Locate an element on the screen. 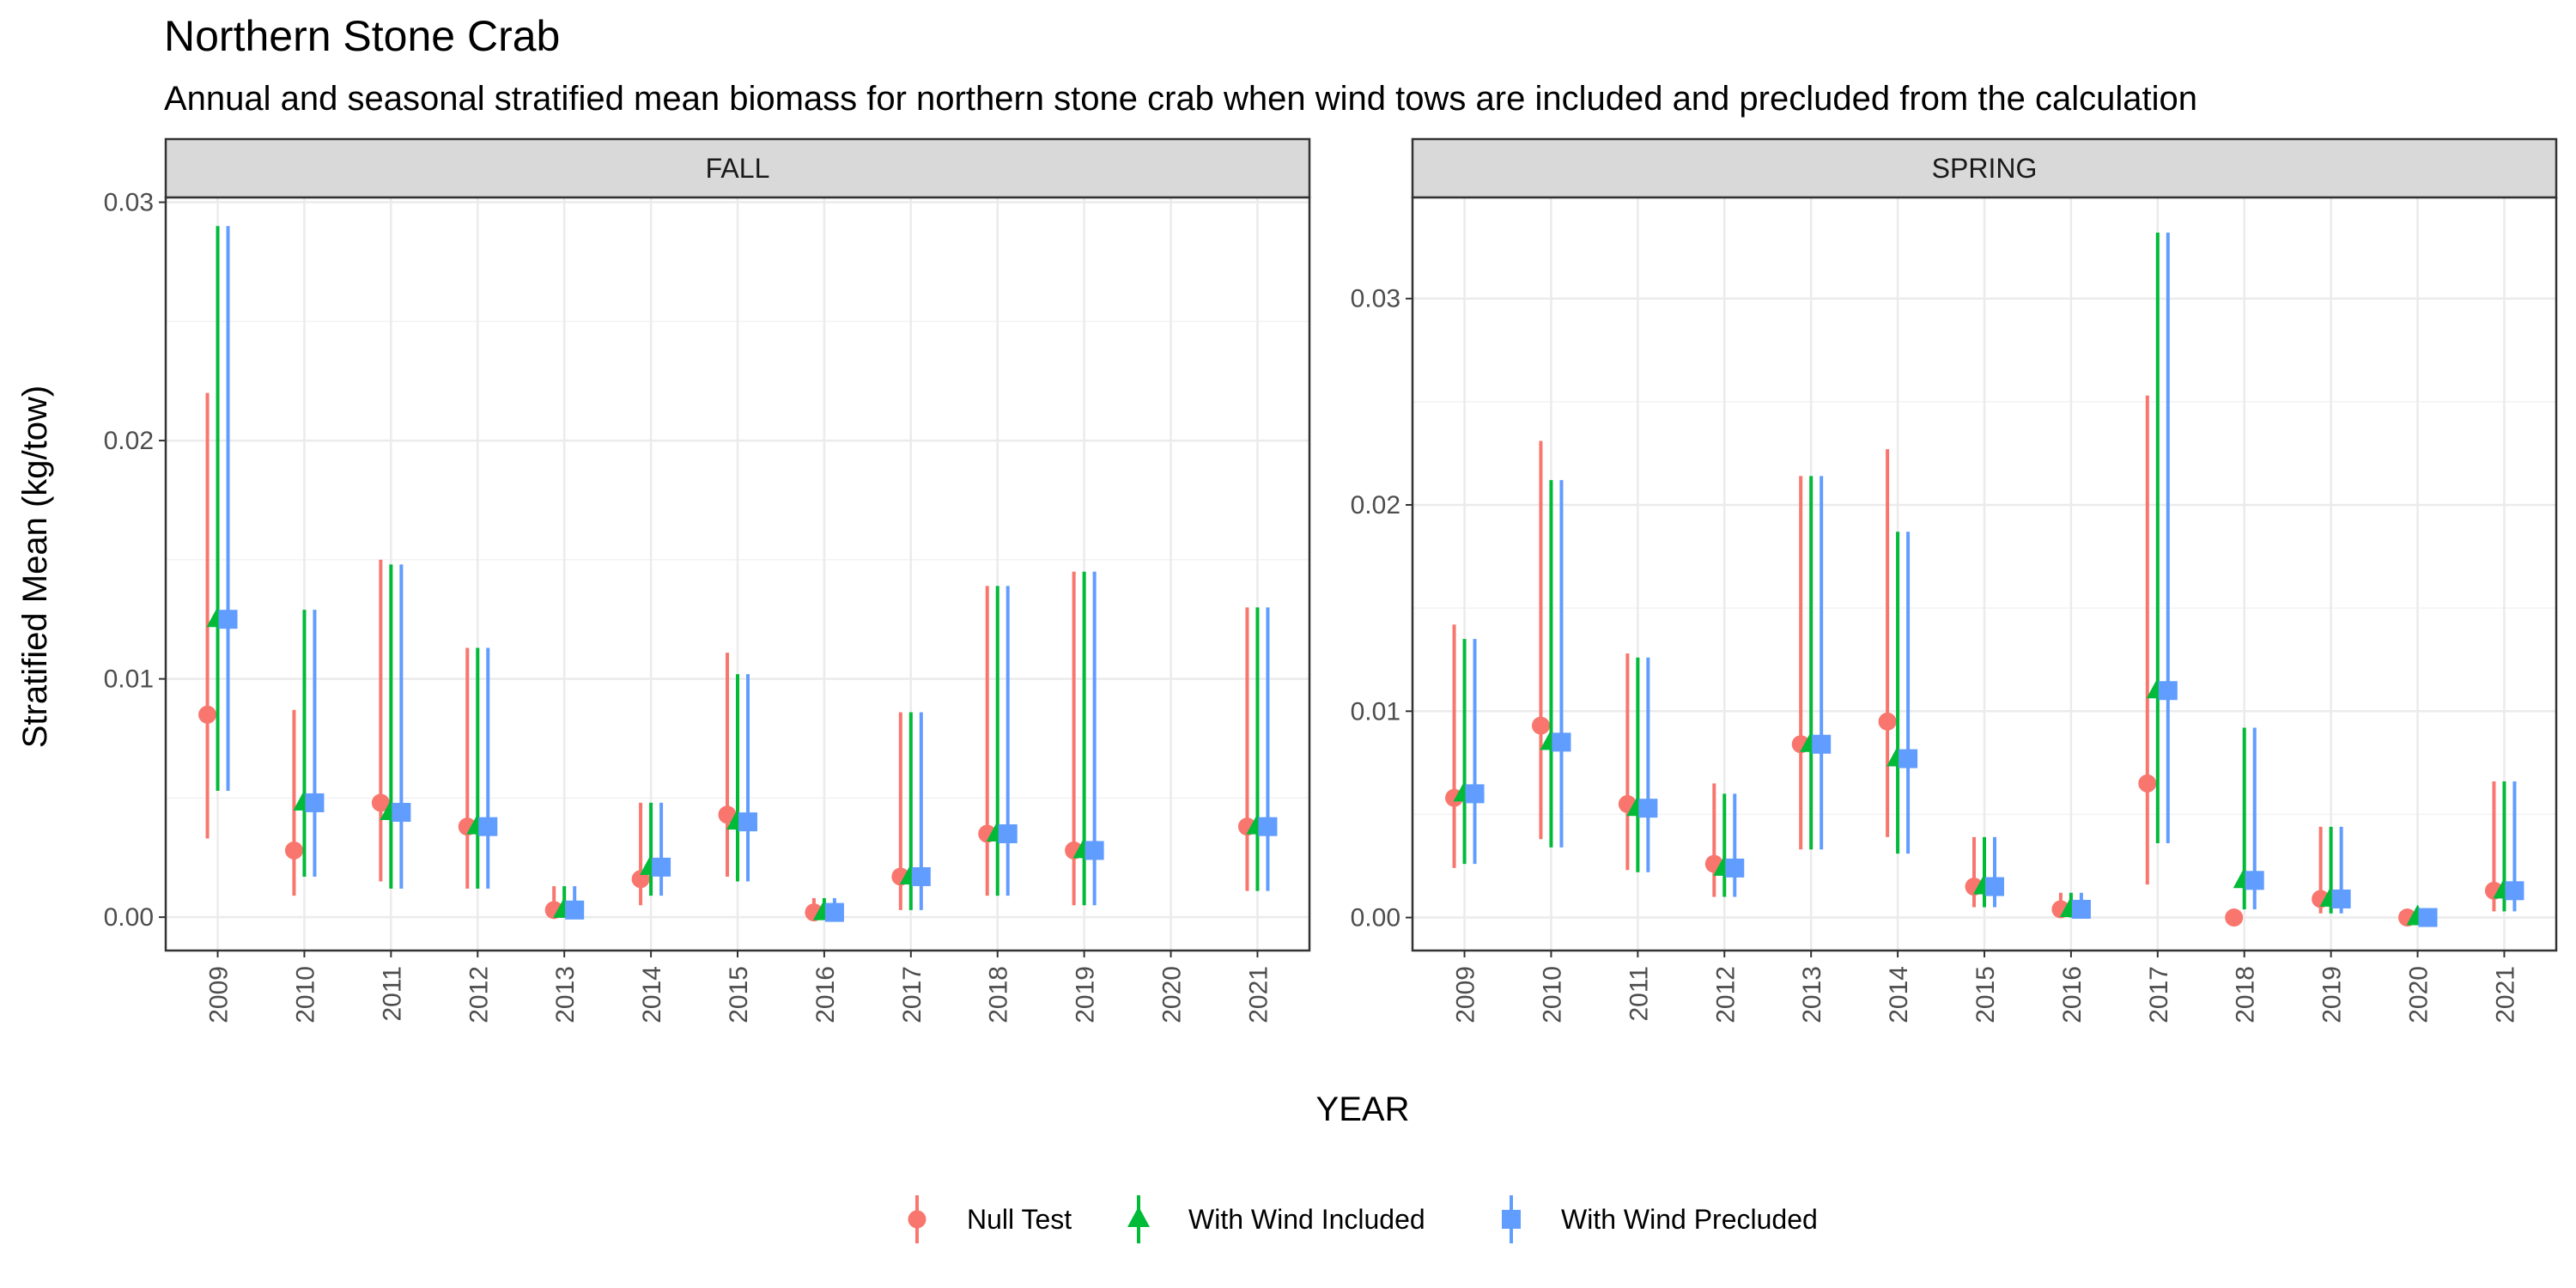 The image size is (2576, 1288). legend-item: With Wind Precluded is located at coordinates (1660, 1219).